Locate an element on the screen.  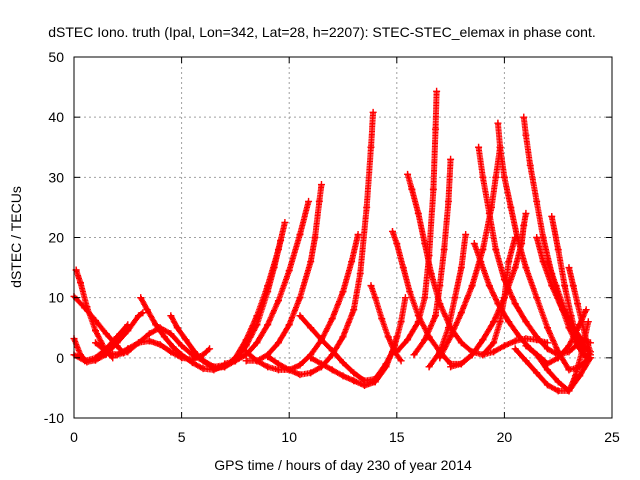
x-tick-label: 20 is located at coordinates (505, 437).